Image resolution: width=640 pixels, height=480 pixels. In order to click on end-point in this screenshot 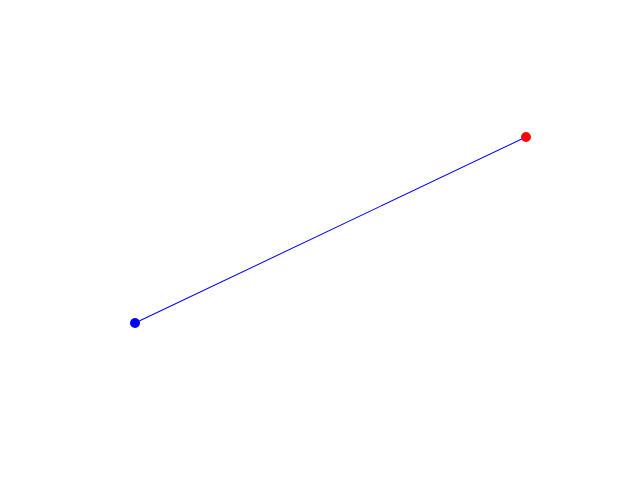, I will do `click(526, 137)`.